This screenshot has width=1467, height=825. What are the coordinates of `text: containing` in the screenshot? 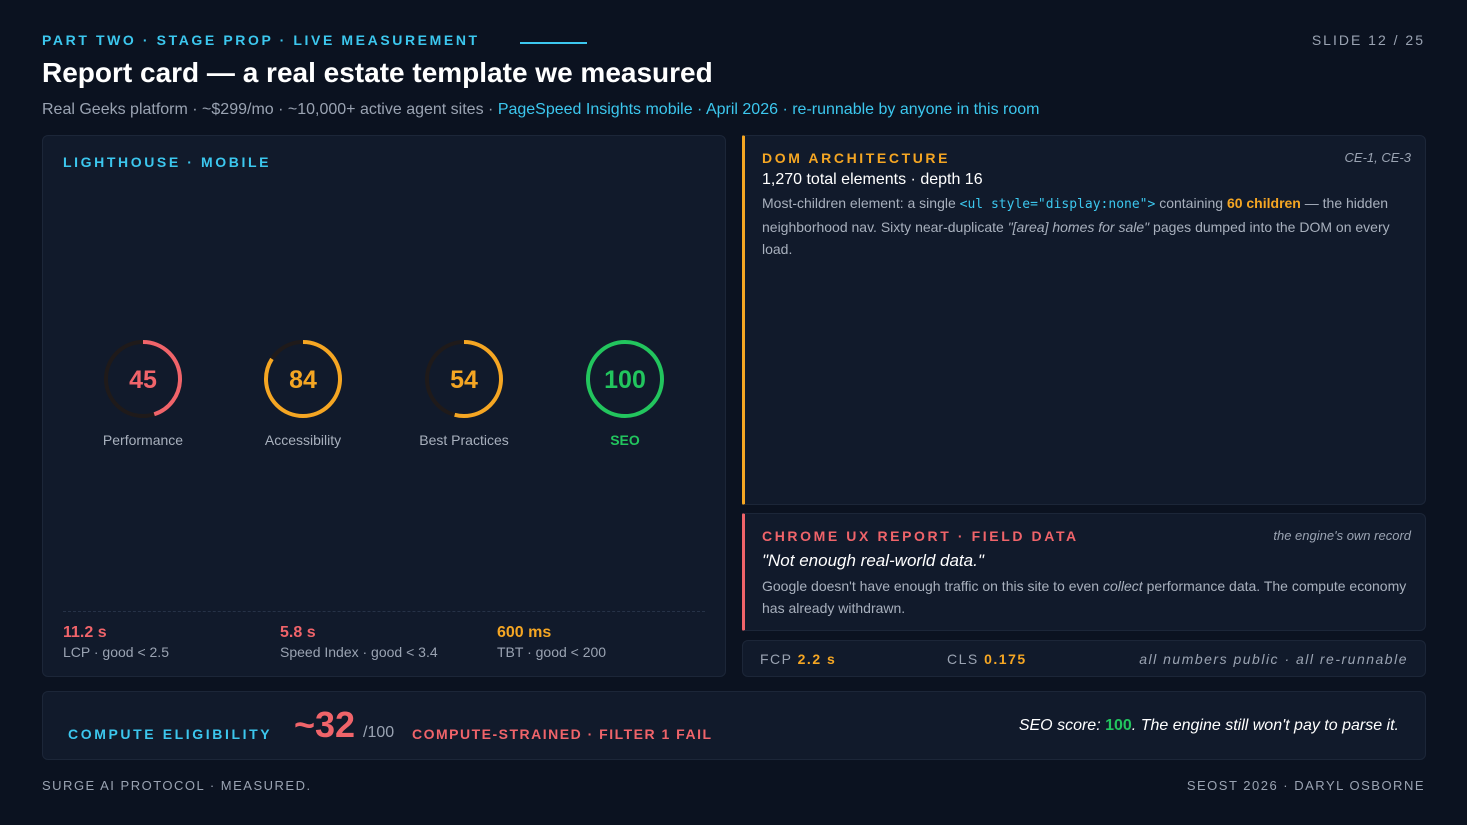 It's located at (1191, 203).